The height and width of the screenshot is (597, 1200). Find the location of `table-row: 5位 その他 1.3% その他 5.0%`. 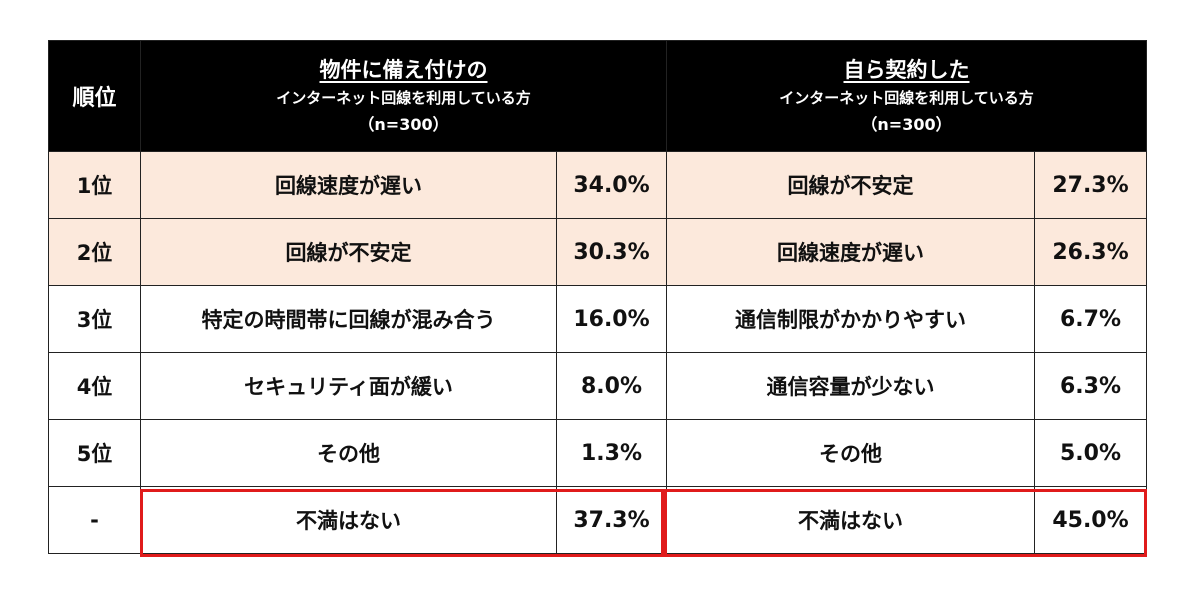

table-row: 5位 その他 1.3% その他 5.0% is located at coordinates (597, 453).